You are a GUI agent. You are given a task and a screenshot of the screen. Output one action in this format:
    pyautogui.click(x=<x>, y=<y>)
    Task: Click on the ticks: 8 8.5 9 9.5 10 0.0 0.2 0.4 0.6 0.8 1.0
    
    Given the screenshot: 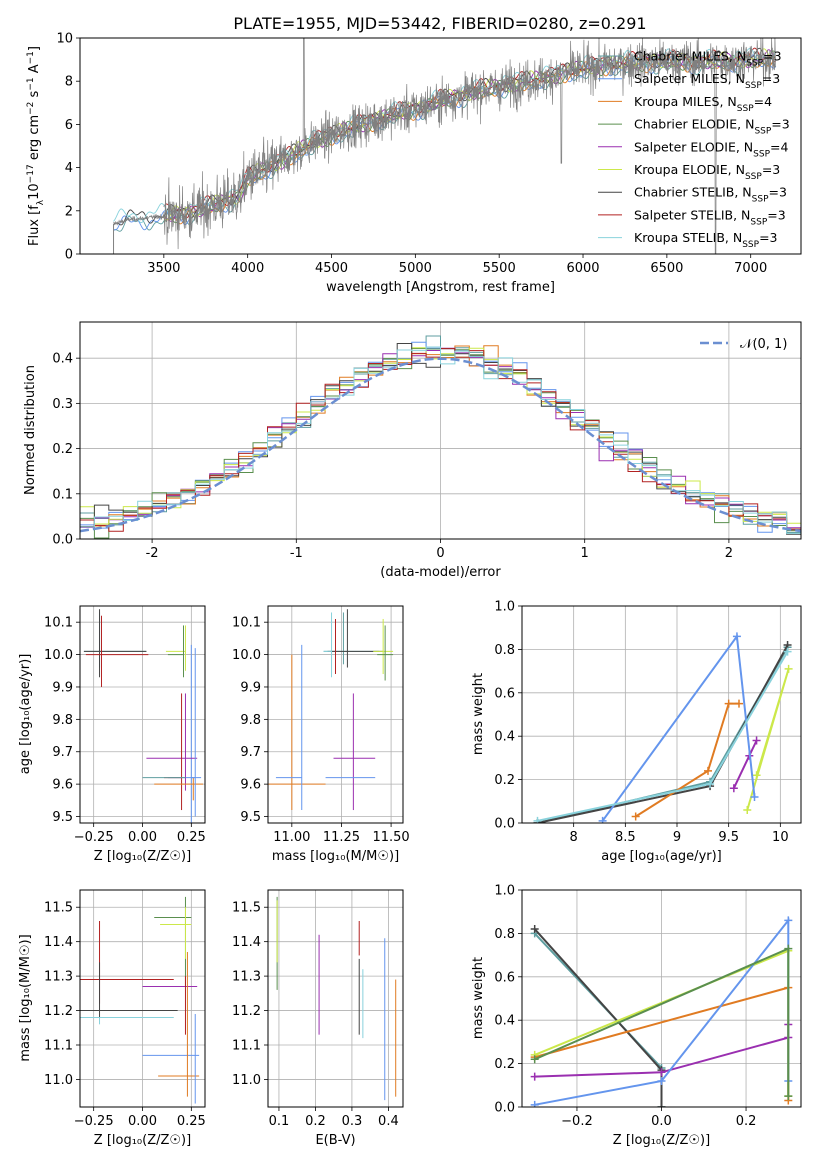 What is the action you would take?
    pyautogui.click(x=641, y=723)
    